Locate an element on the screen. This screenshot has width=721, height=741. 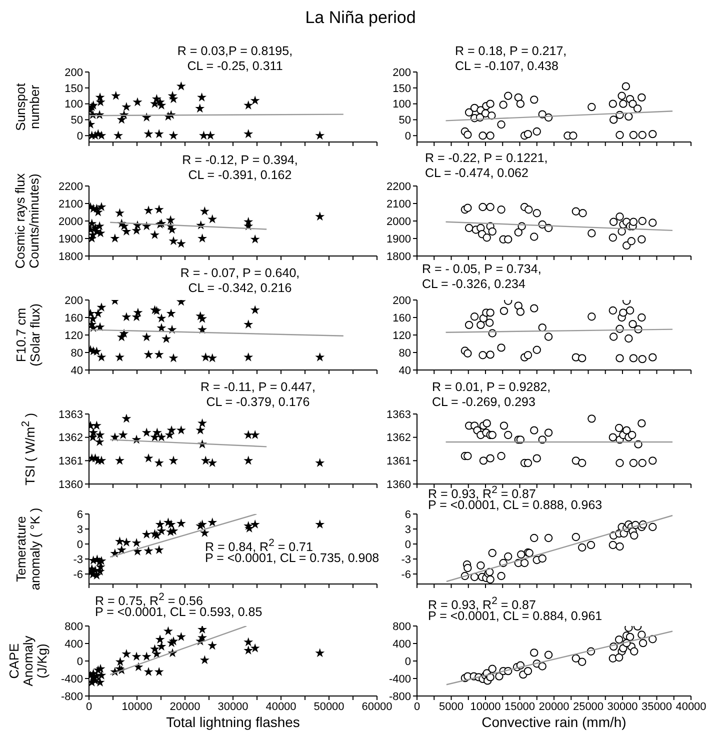
text: CL = -0.342, 0.216 is located at coordinates (240, 288).